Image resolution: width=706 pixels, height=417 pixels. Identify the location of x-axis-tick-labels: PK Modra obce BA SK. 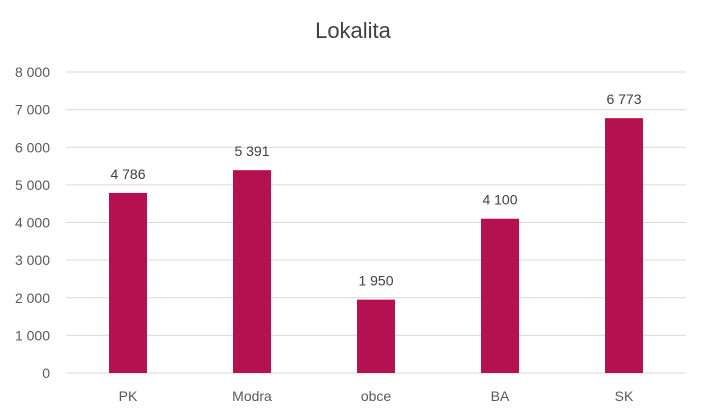
(376, 396).